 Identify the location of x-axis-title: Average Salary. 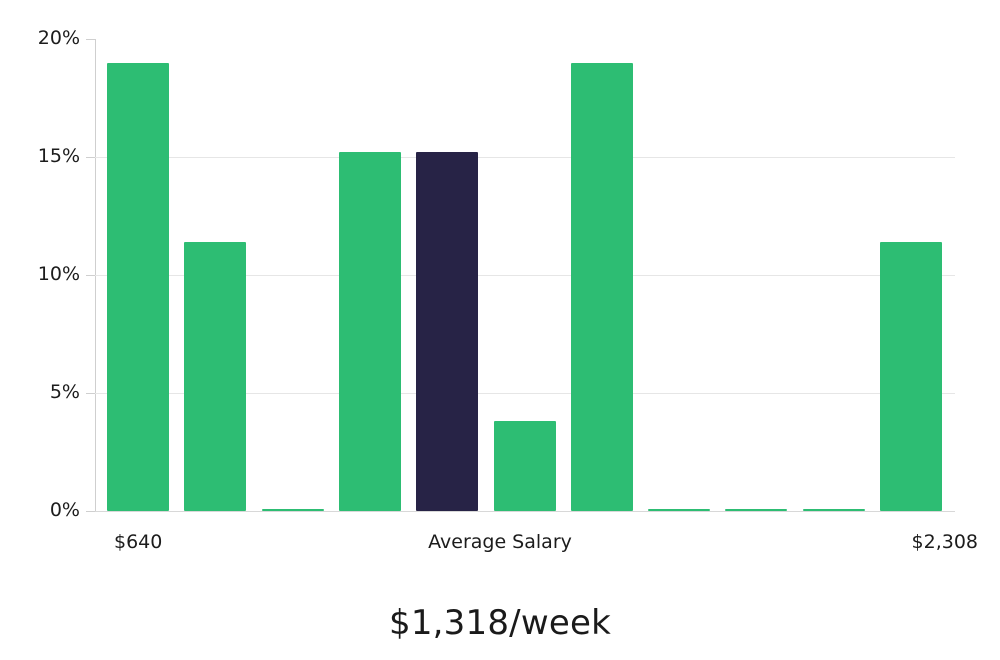
(500, 542).